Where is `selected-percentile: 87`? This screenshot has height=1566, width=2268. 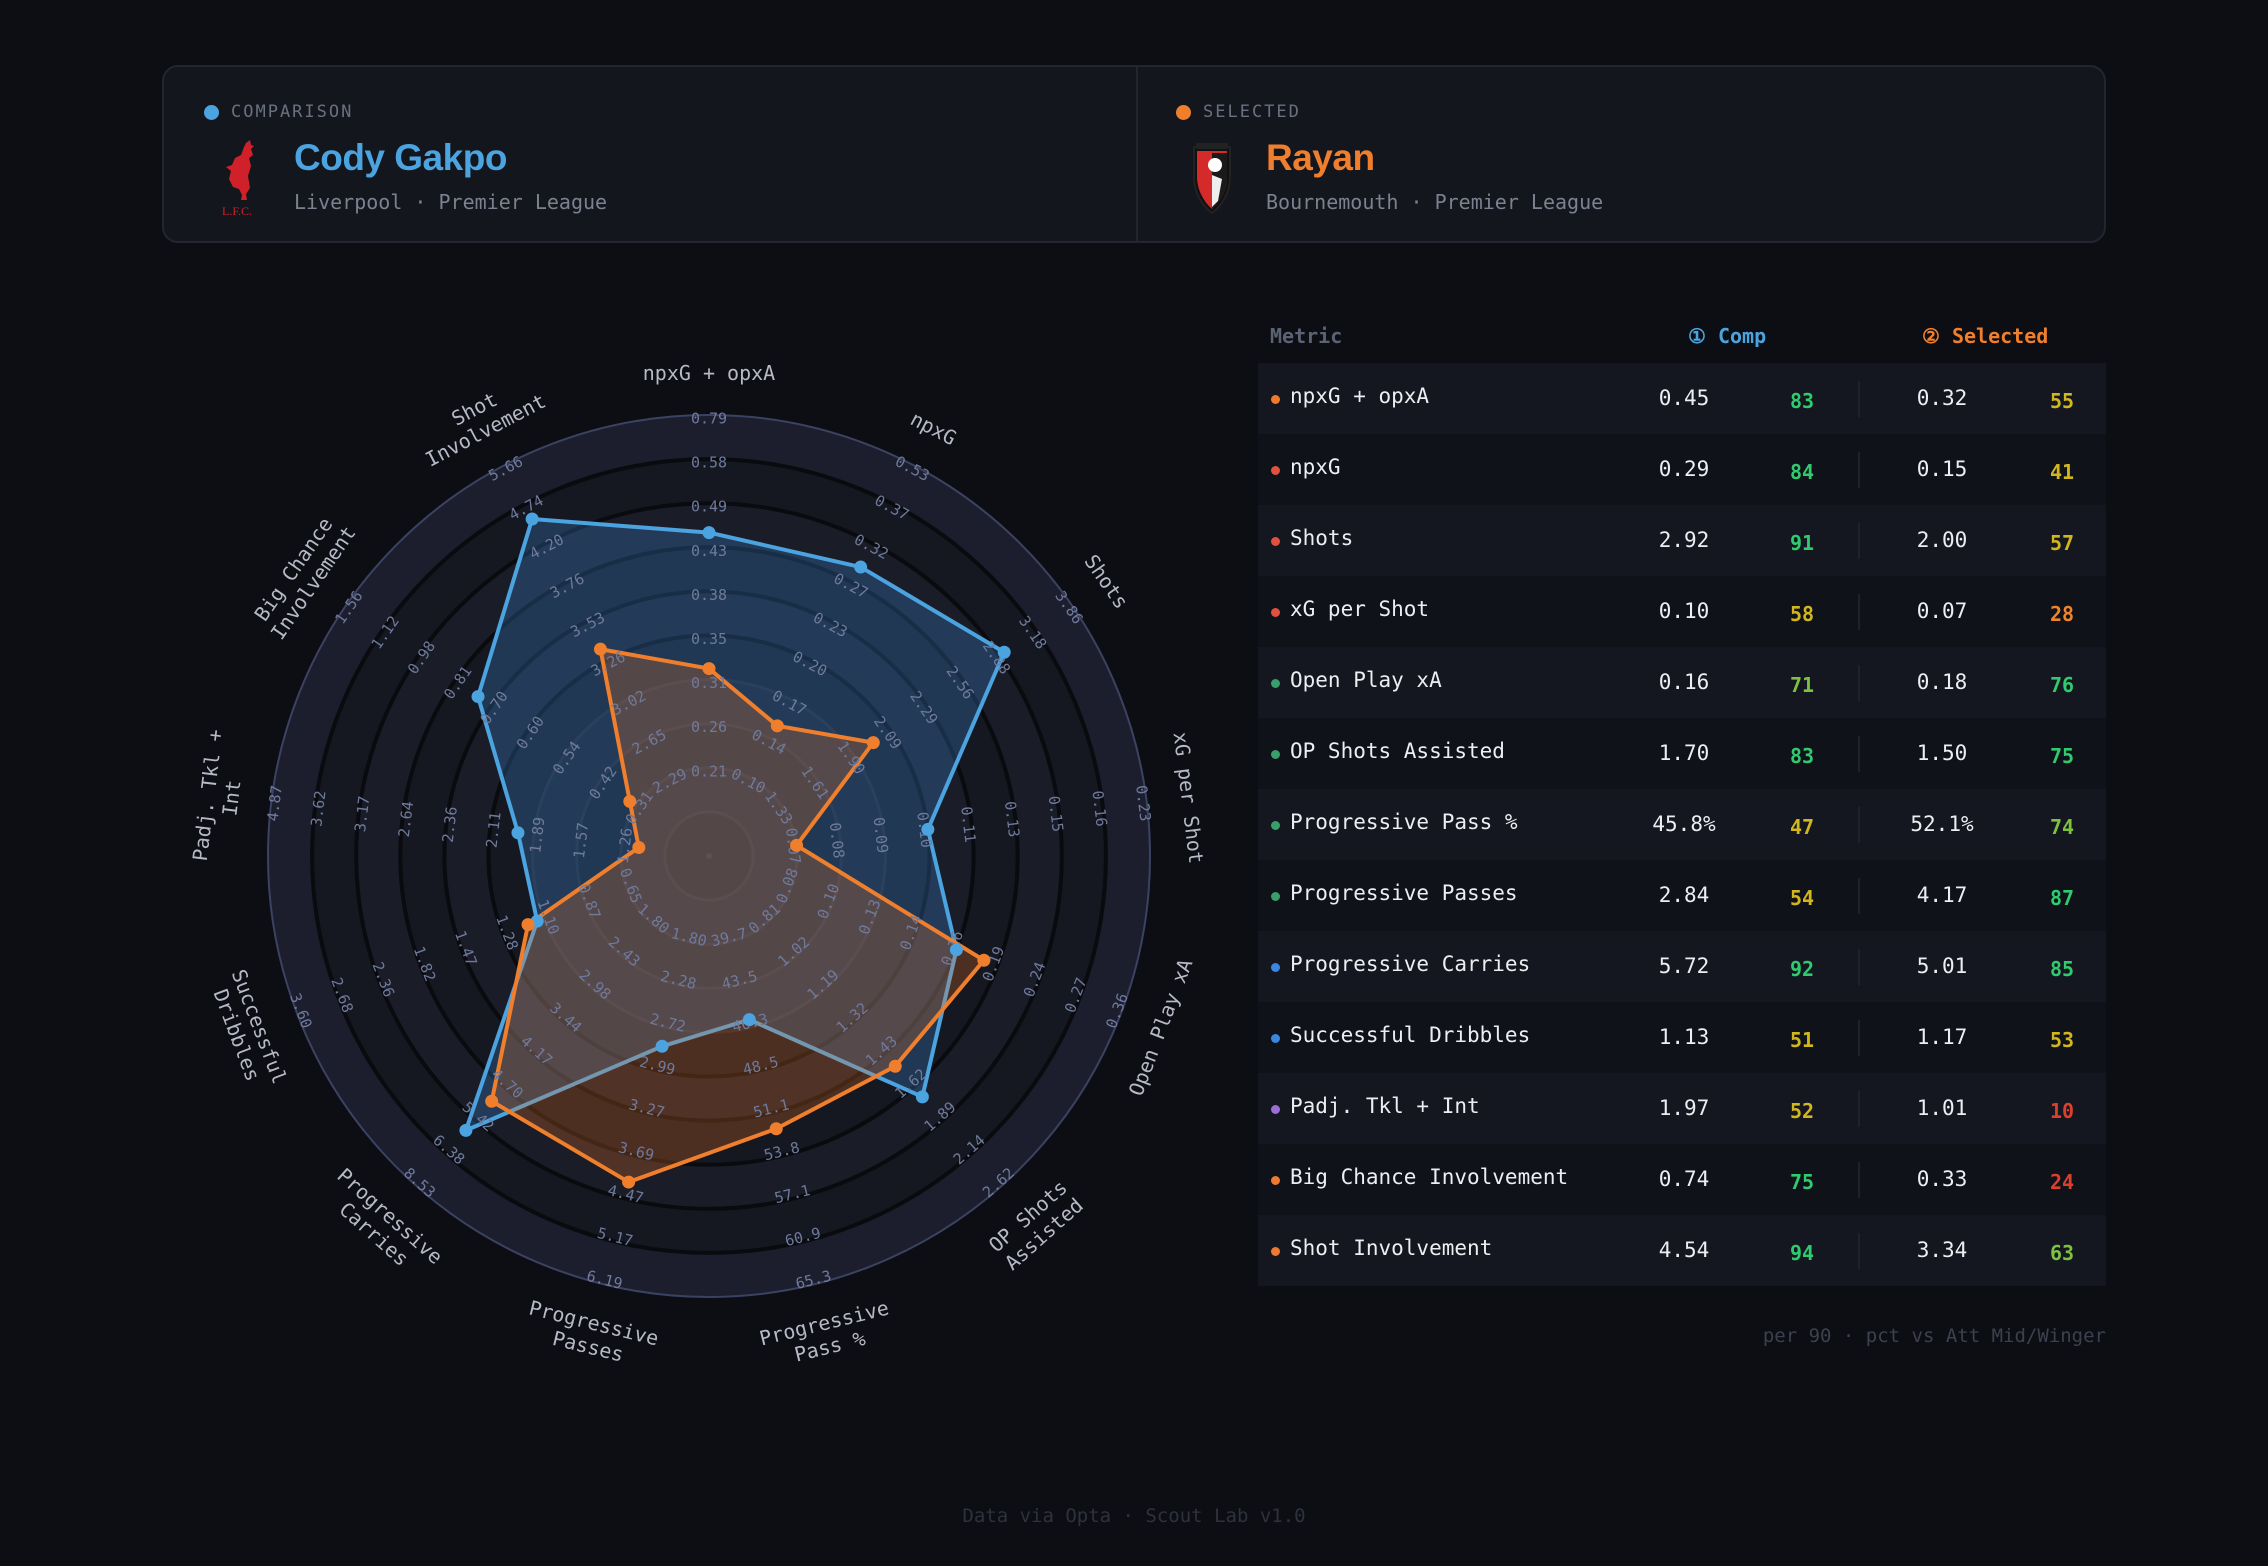
selected-percentile: 87 is located at coordinates (2062, 898).